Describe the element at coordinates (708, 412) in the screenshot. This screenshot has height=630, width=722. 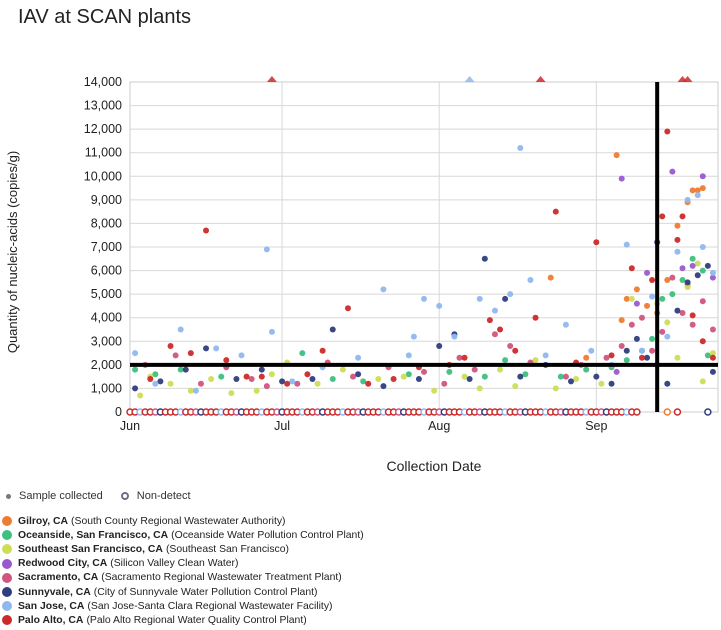
I see `non-detect-marker` at that location.